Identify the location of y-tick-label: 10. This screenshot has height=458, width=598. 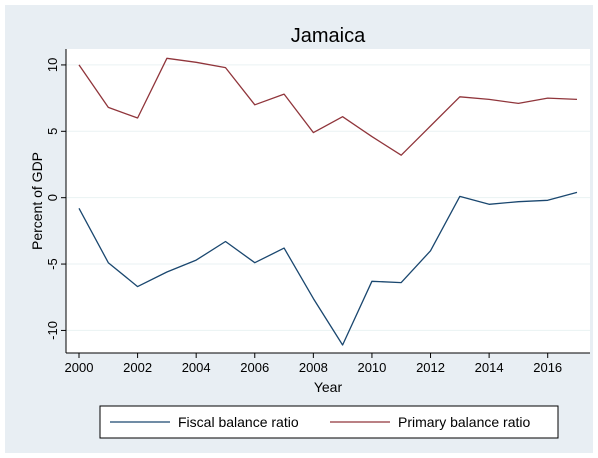
(52, 65).